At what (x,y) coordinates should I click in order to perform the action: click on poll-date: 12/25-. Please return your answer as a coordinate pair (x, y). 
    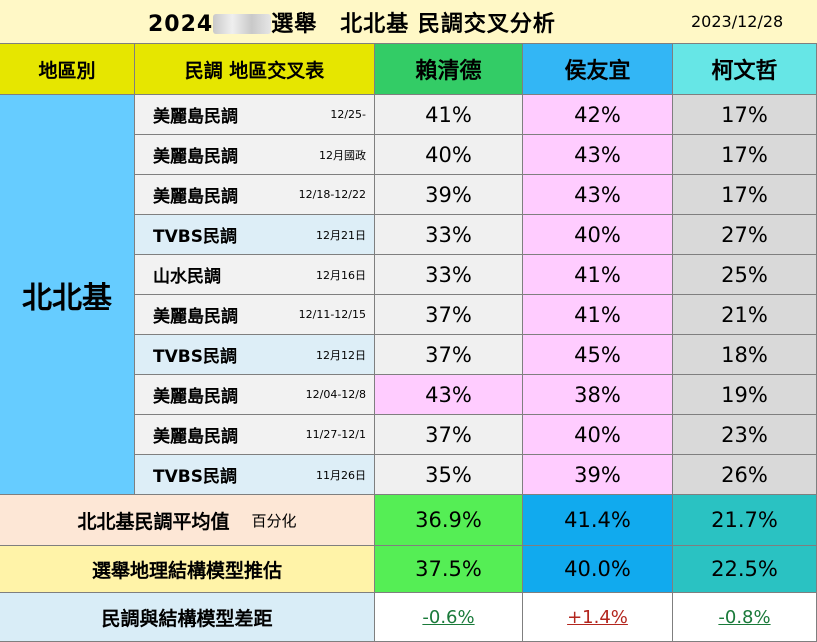
    Looking at the image, I should click on (348, 114).